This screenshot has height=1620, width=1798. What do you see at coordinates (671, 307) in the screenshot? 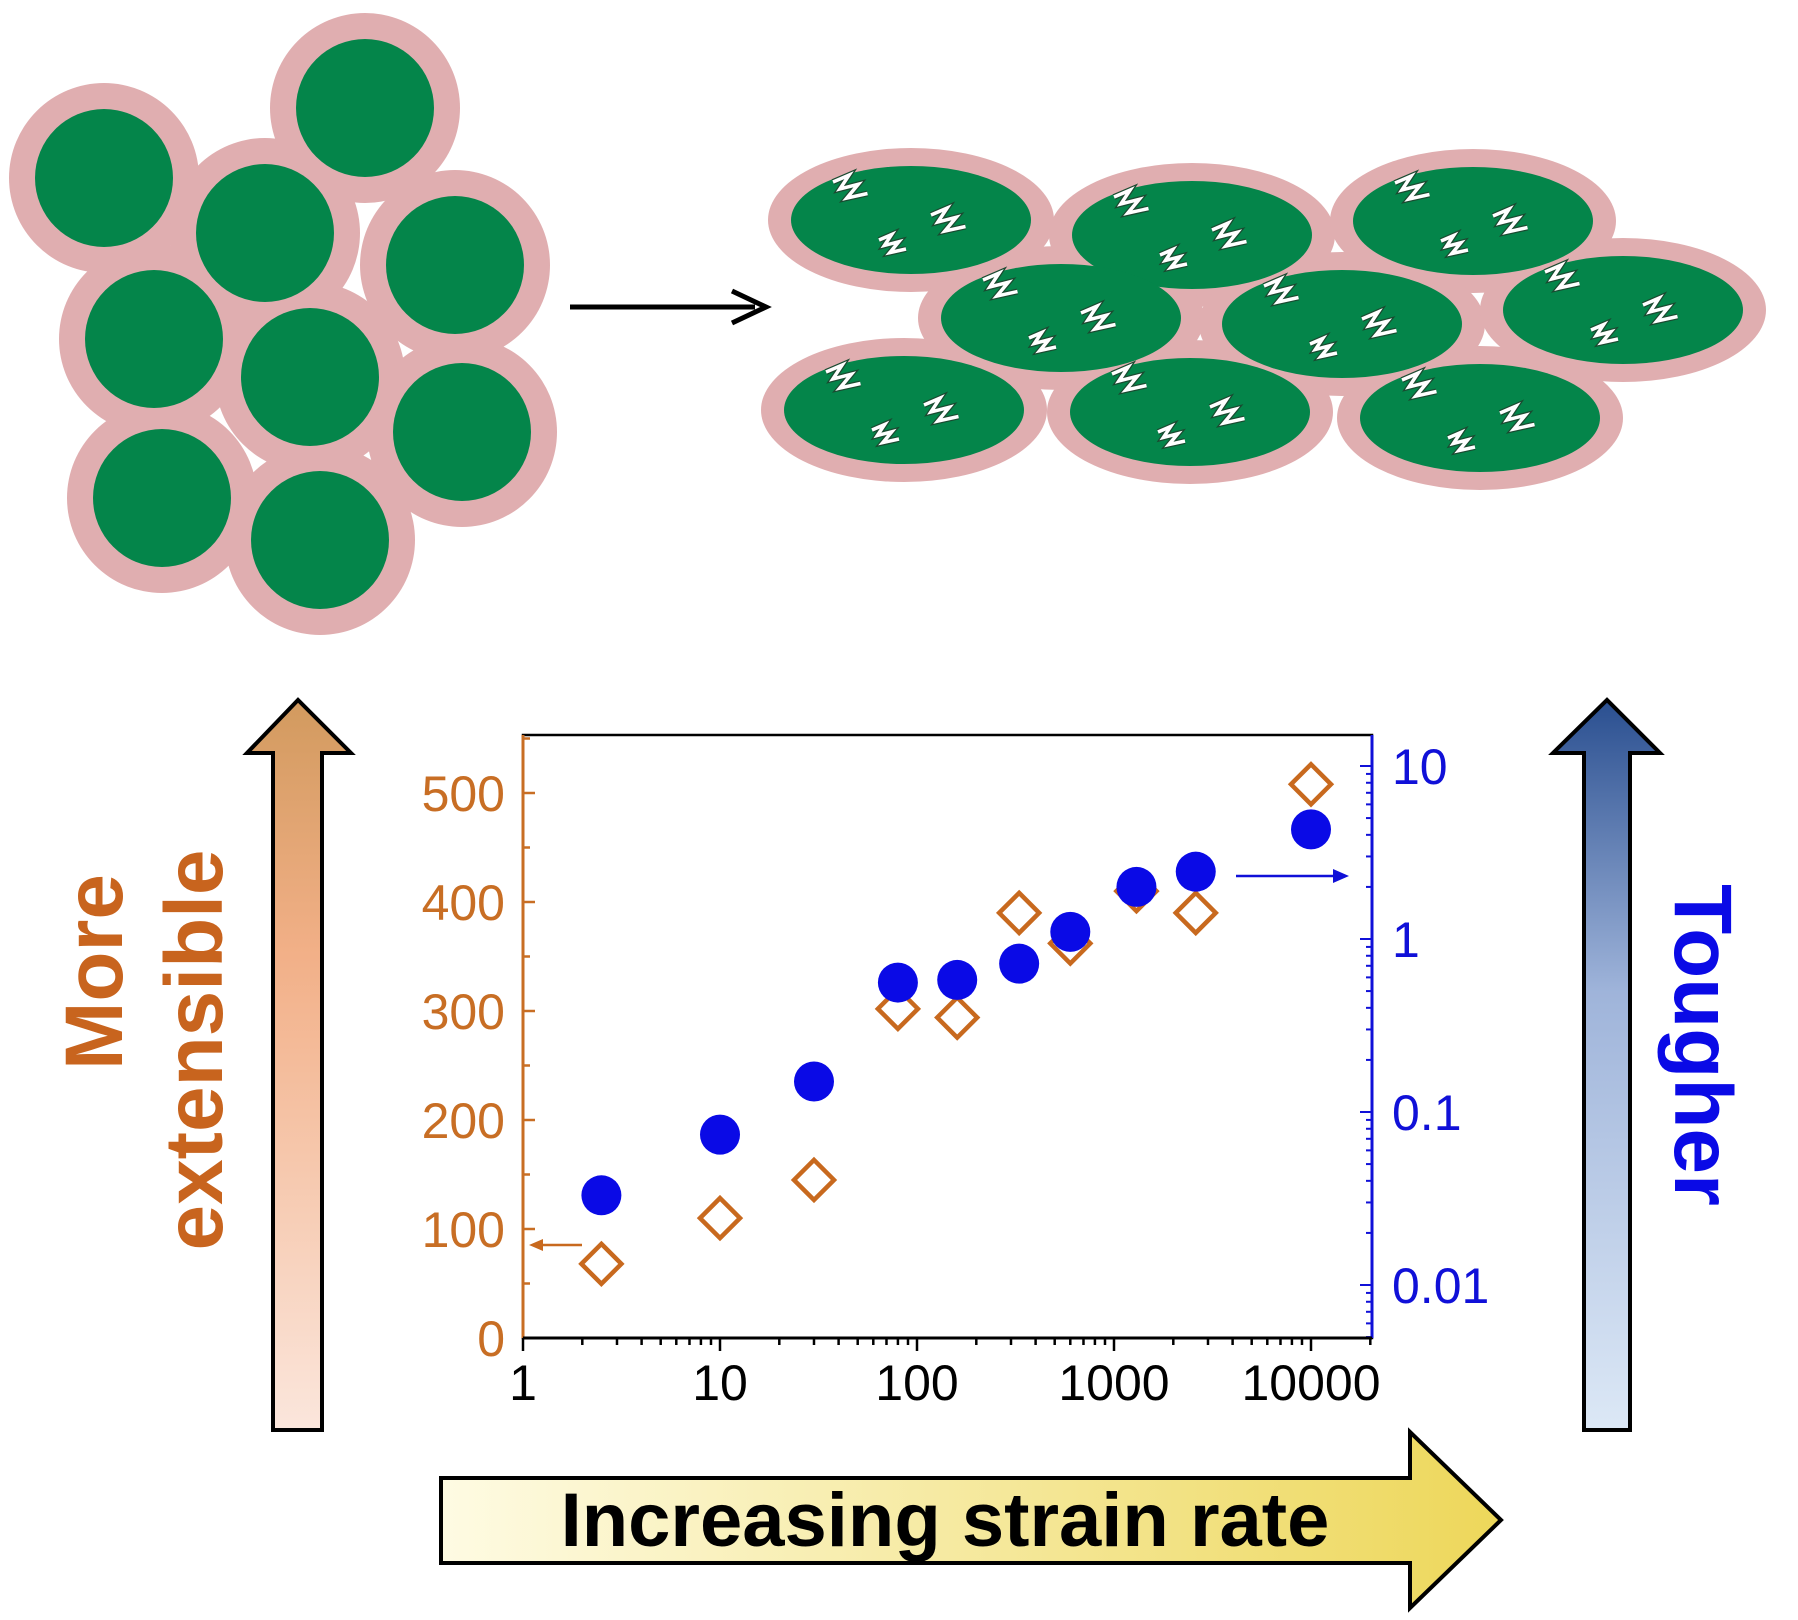
I see `process-arrow` at bounding box center [671, 307].